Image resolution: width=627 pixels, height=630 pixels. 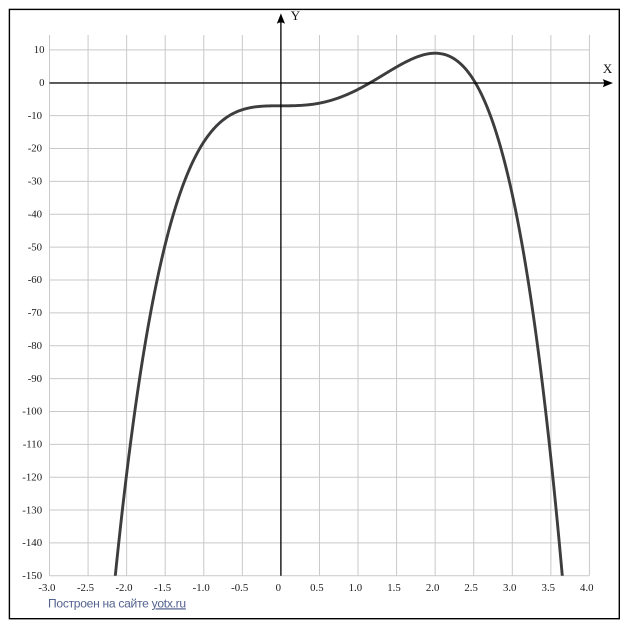 I want to click on svg-text: -90, so click(x=35, y=379).